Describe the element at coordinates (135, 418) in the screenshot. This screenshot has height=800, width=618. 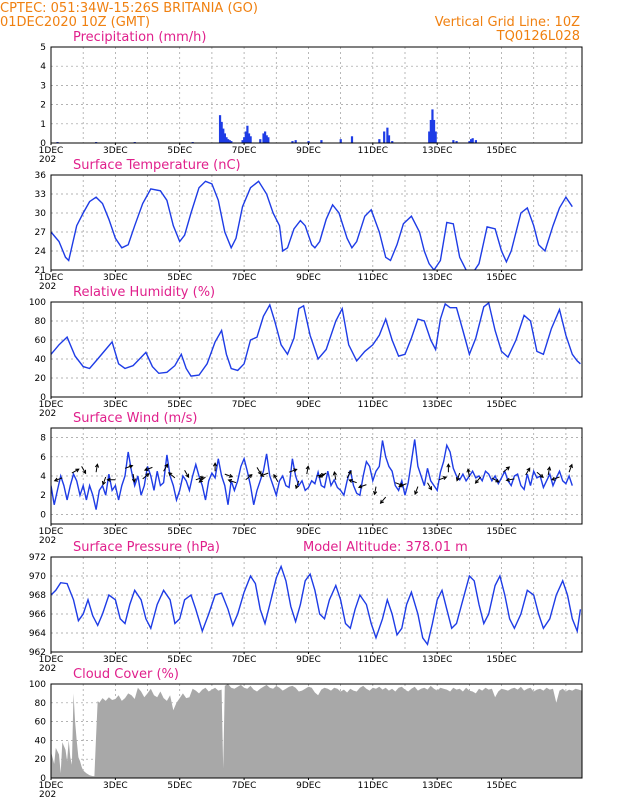
I see `wind-title: Surface Wind (m/s)` at that location.